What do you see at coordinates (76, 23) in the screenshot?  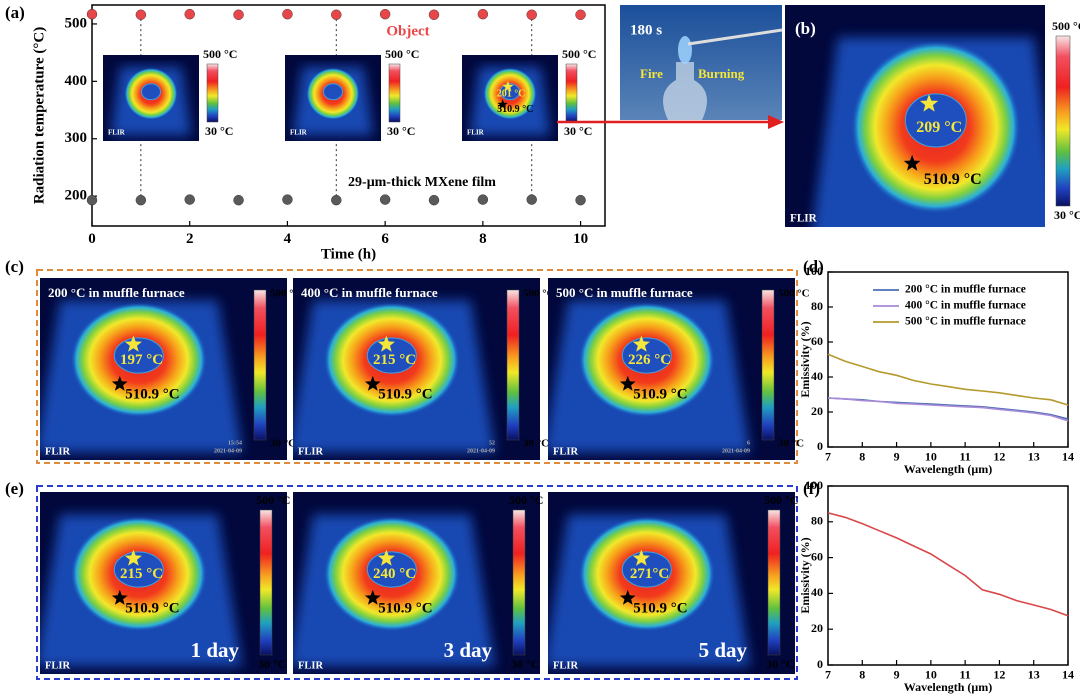 I see `y-tick-label: 500` at bounding box center [76, 23].